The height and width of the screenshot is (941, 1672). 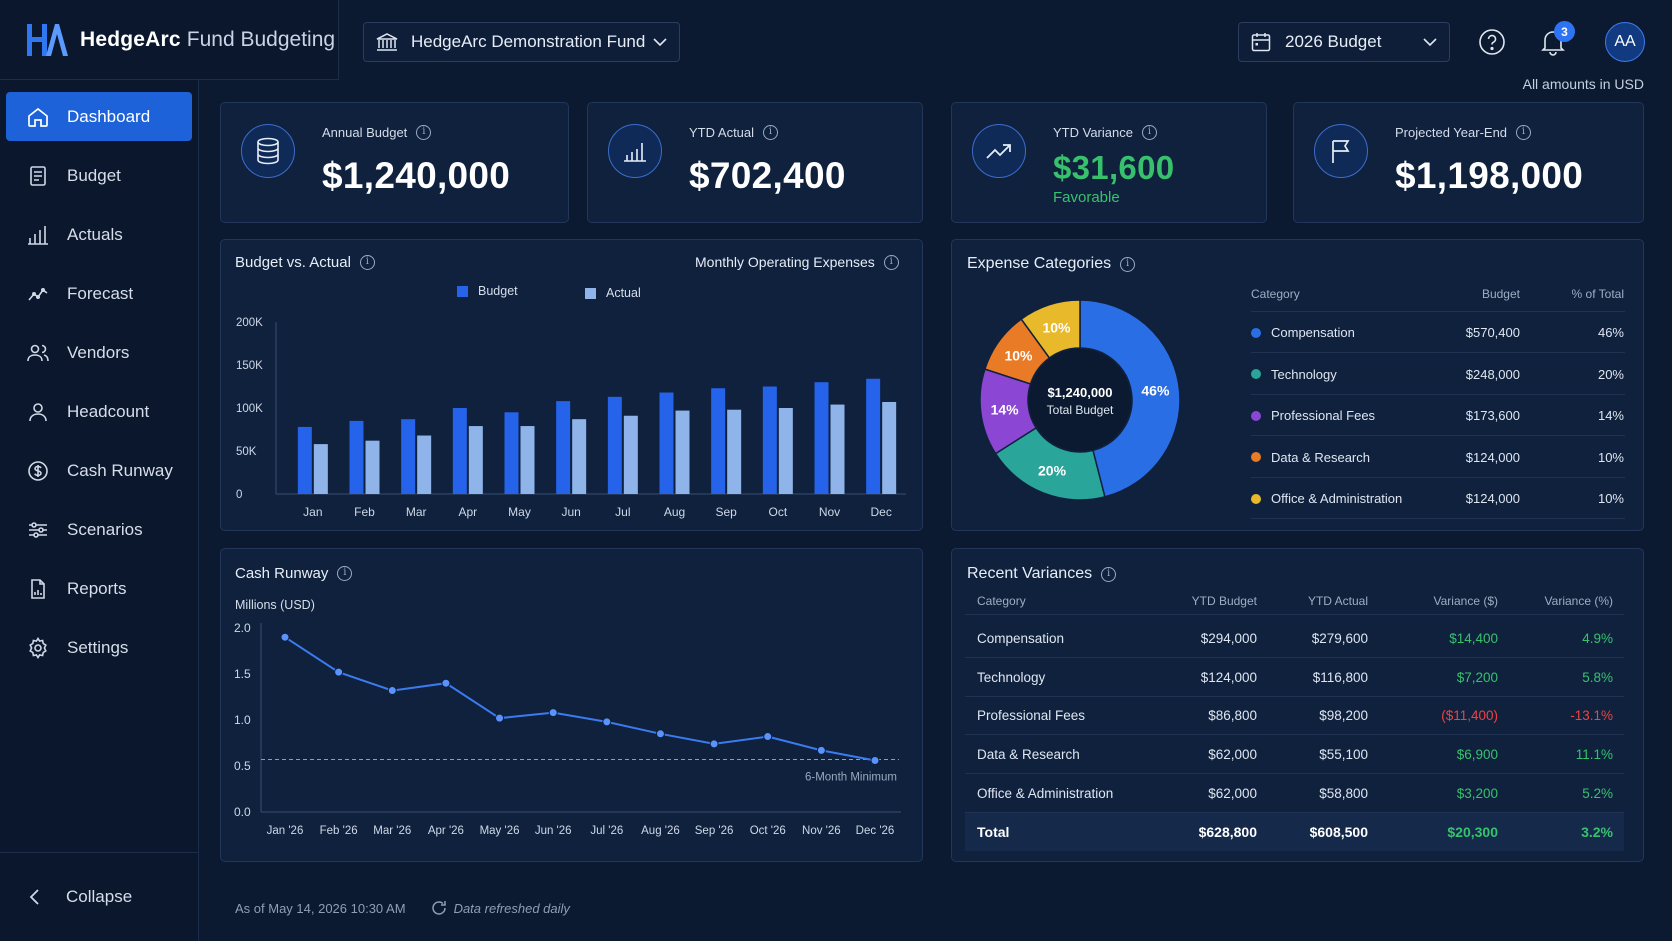 I want to click on sidebar-item-dashboard: Dashboard, so click(x=99, y=116).